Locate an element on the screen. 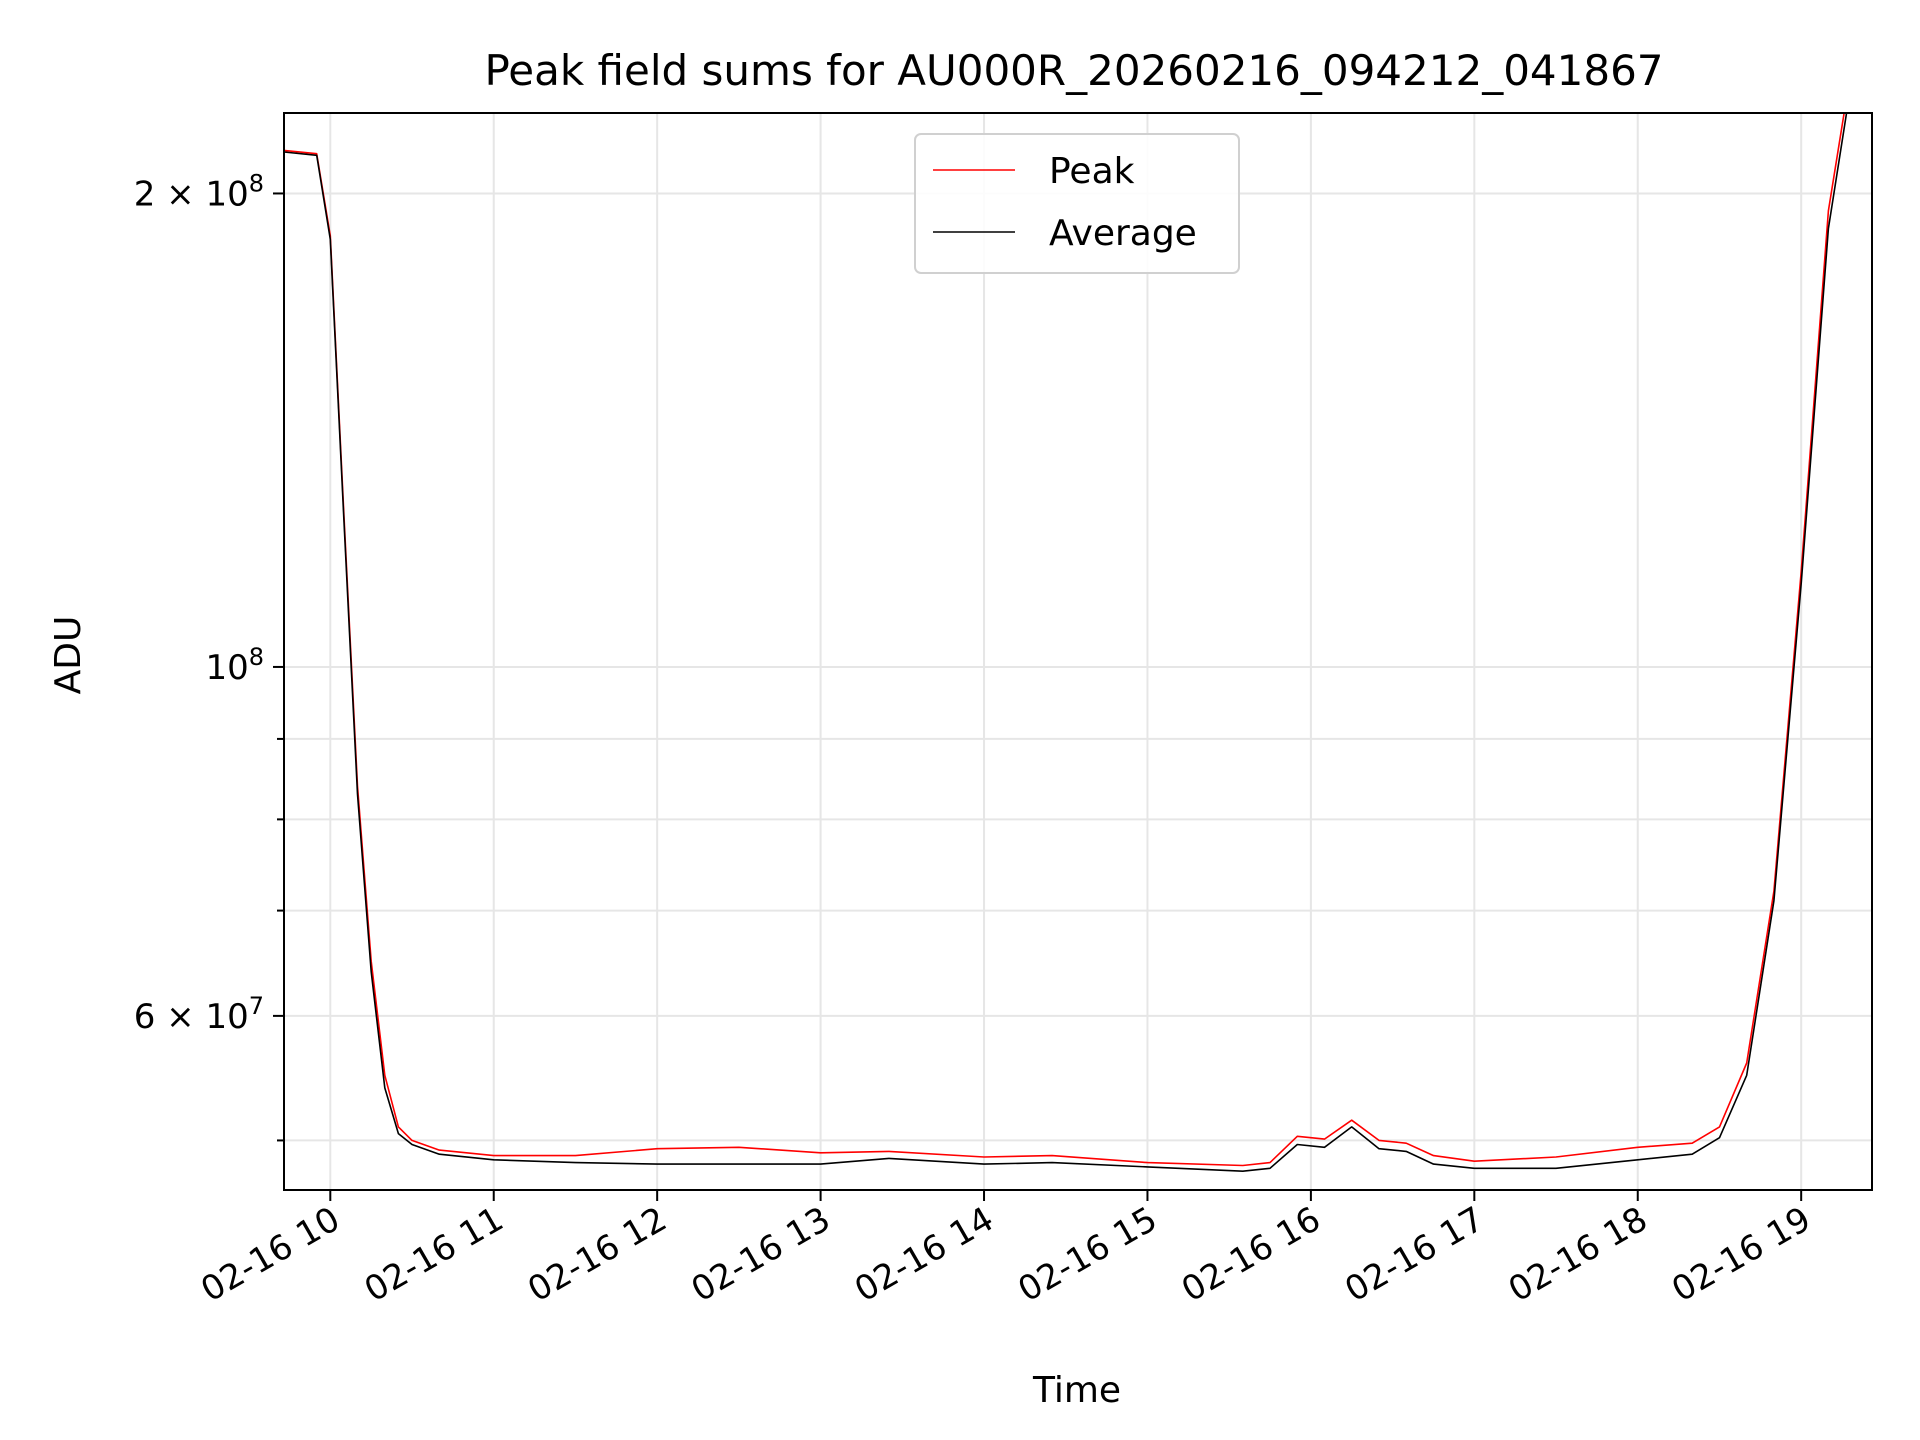 The width and height of the screenshot is (1920, 1440). x-tick-label: 02-16 14 is located at coordinates (924, 1254).